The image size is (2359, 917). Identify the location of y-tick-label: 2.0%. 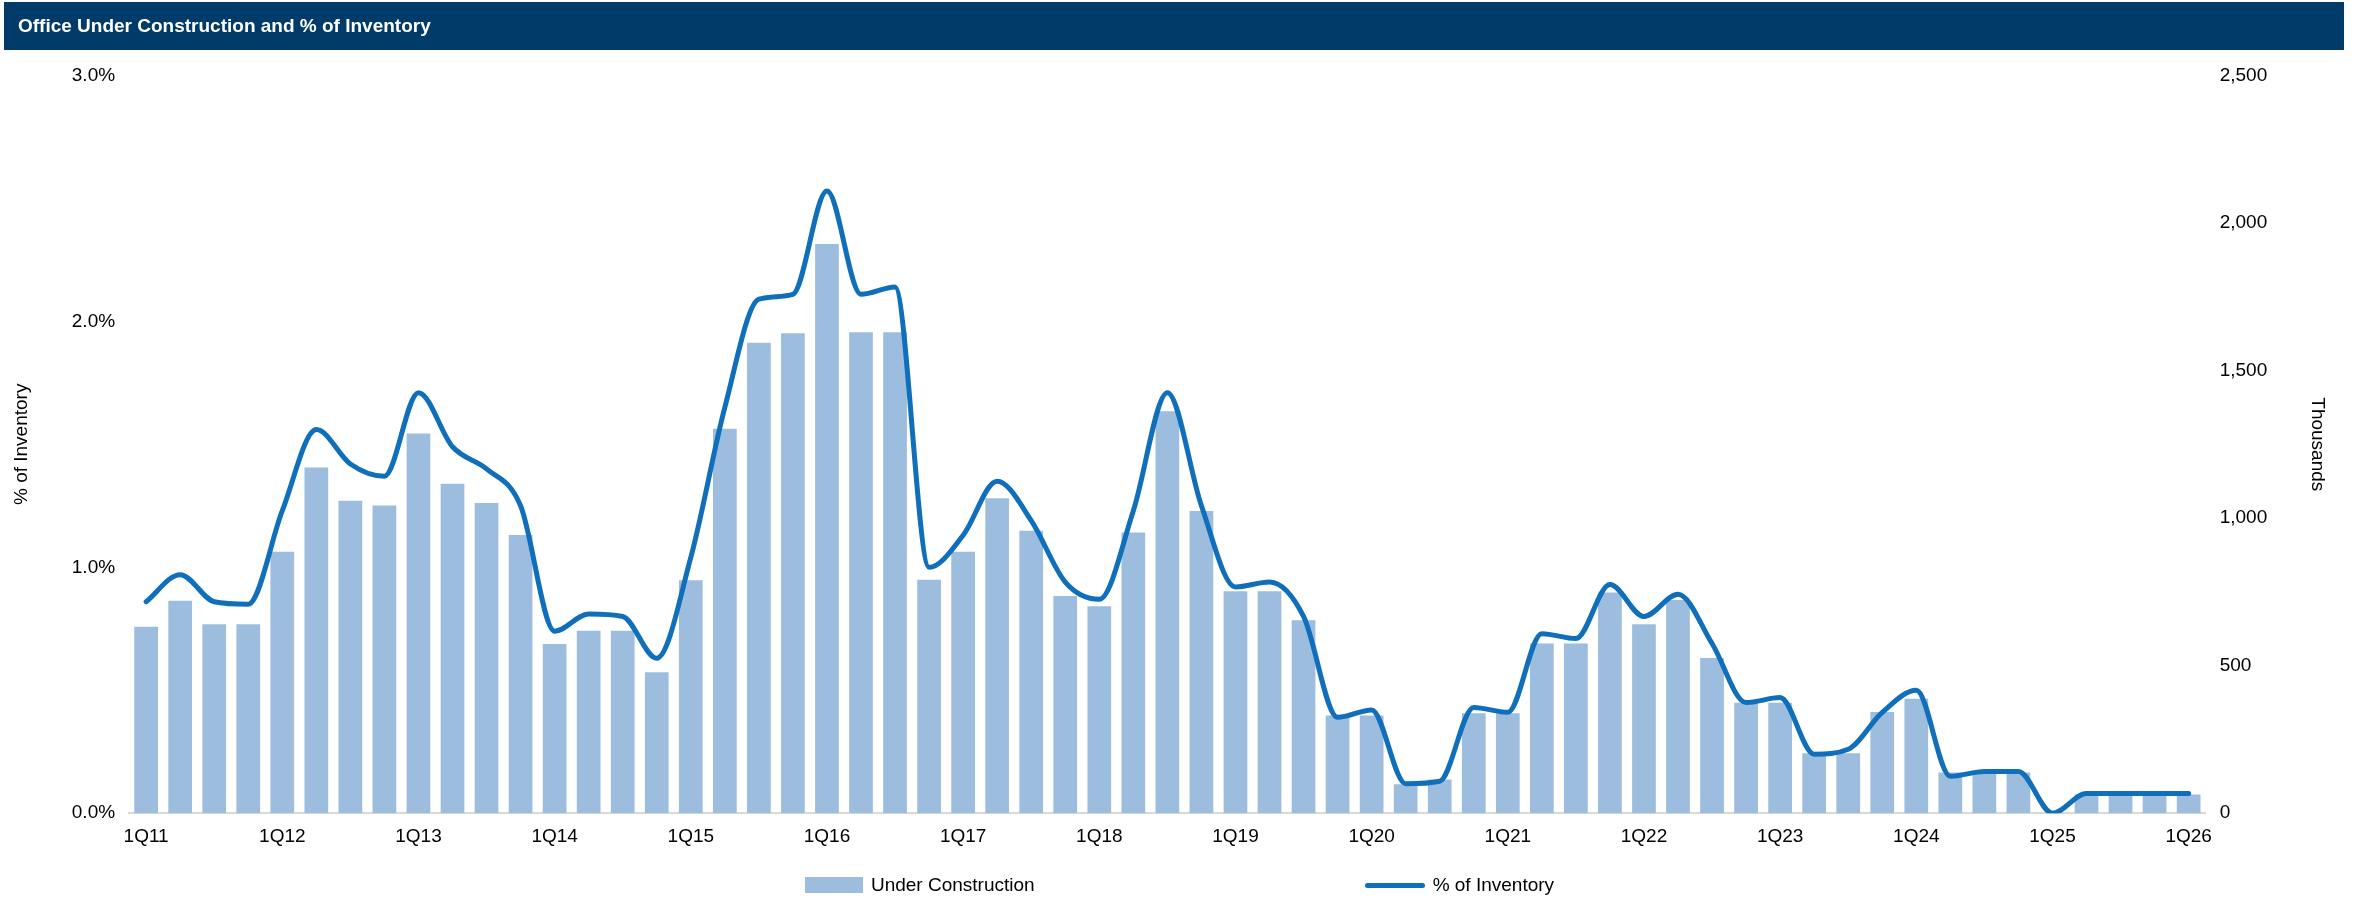
(93, 320).